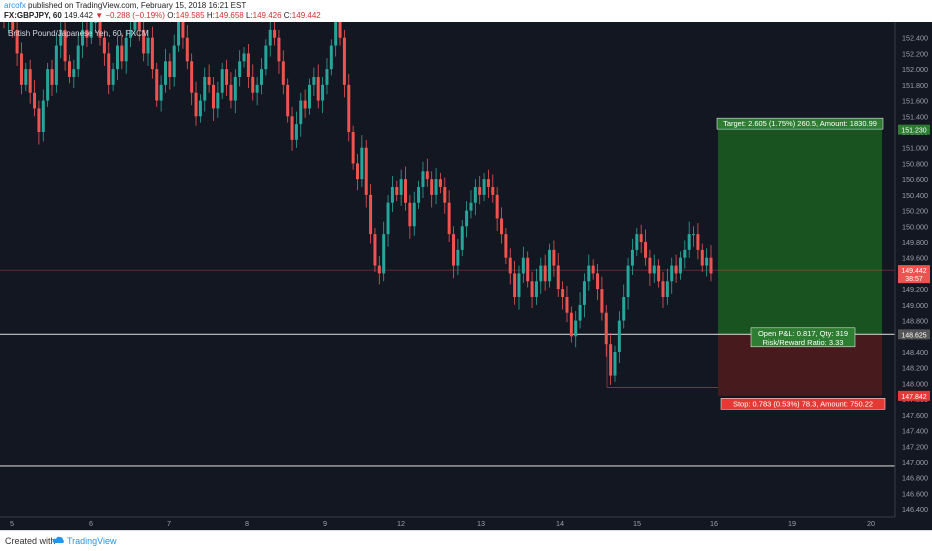 The width and height of the screenshot is (932, 551). I want to click on price-tick-label: 150.400, so click(915, 195).